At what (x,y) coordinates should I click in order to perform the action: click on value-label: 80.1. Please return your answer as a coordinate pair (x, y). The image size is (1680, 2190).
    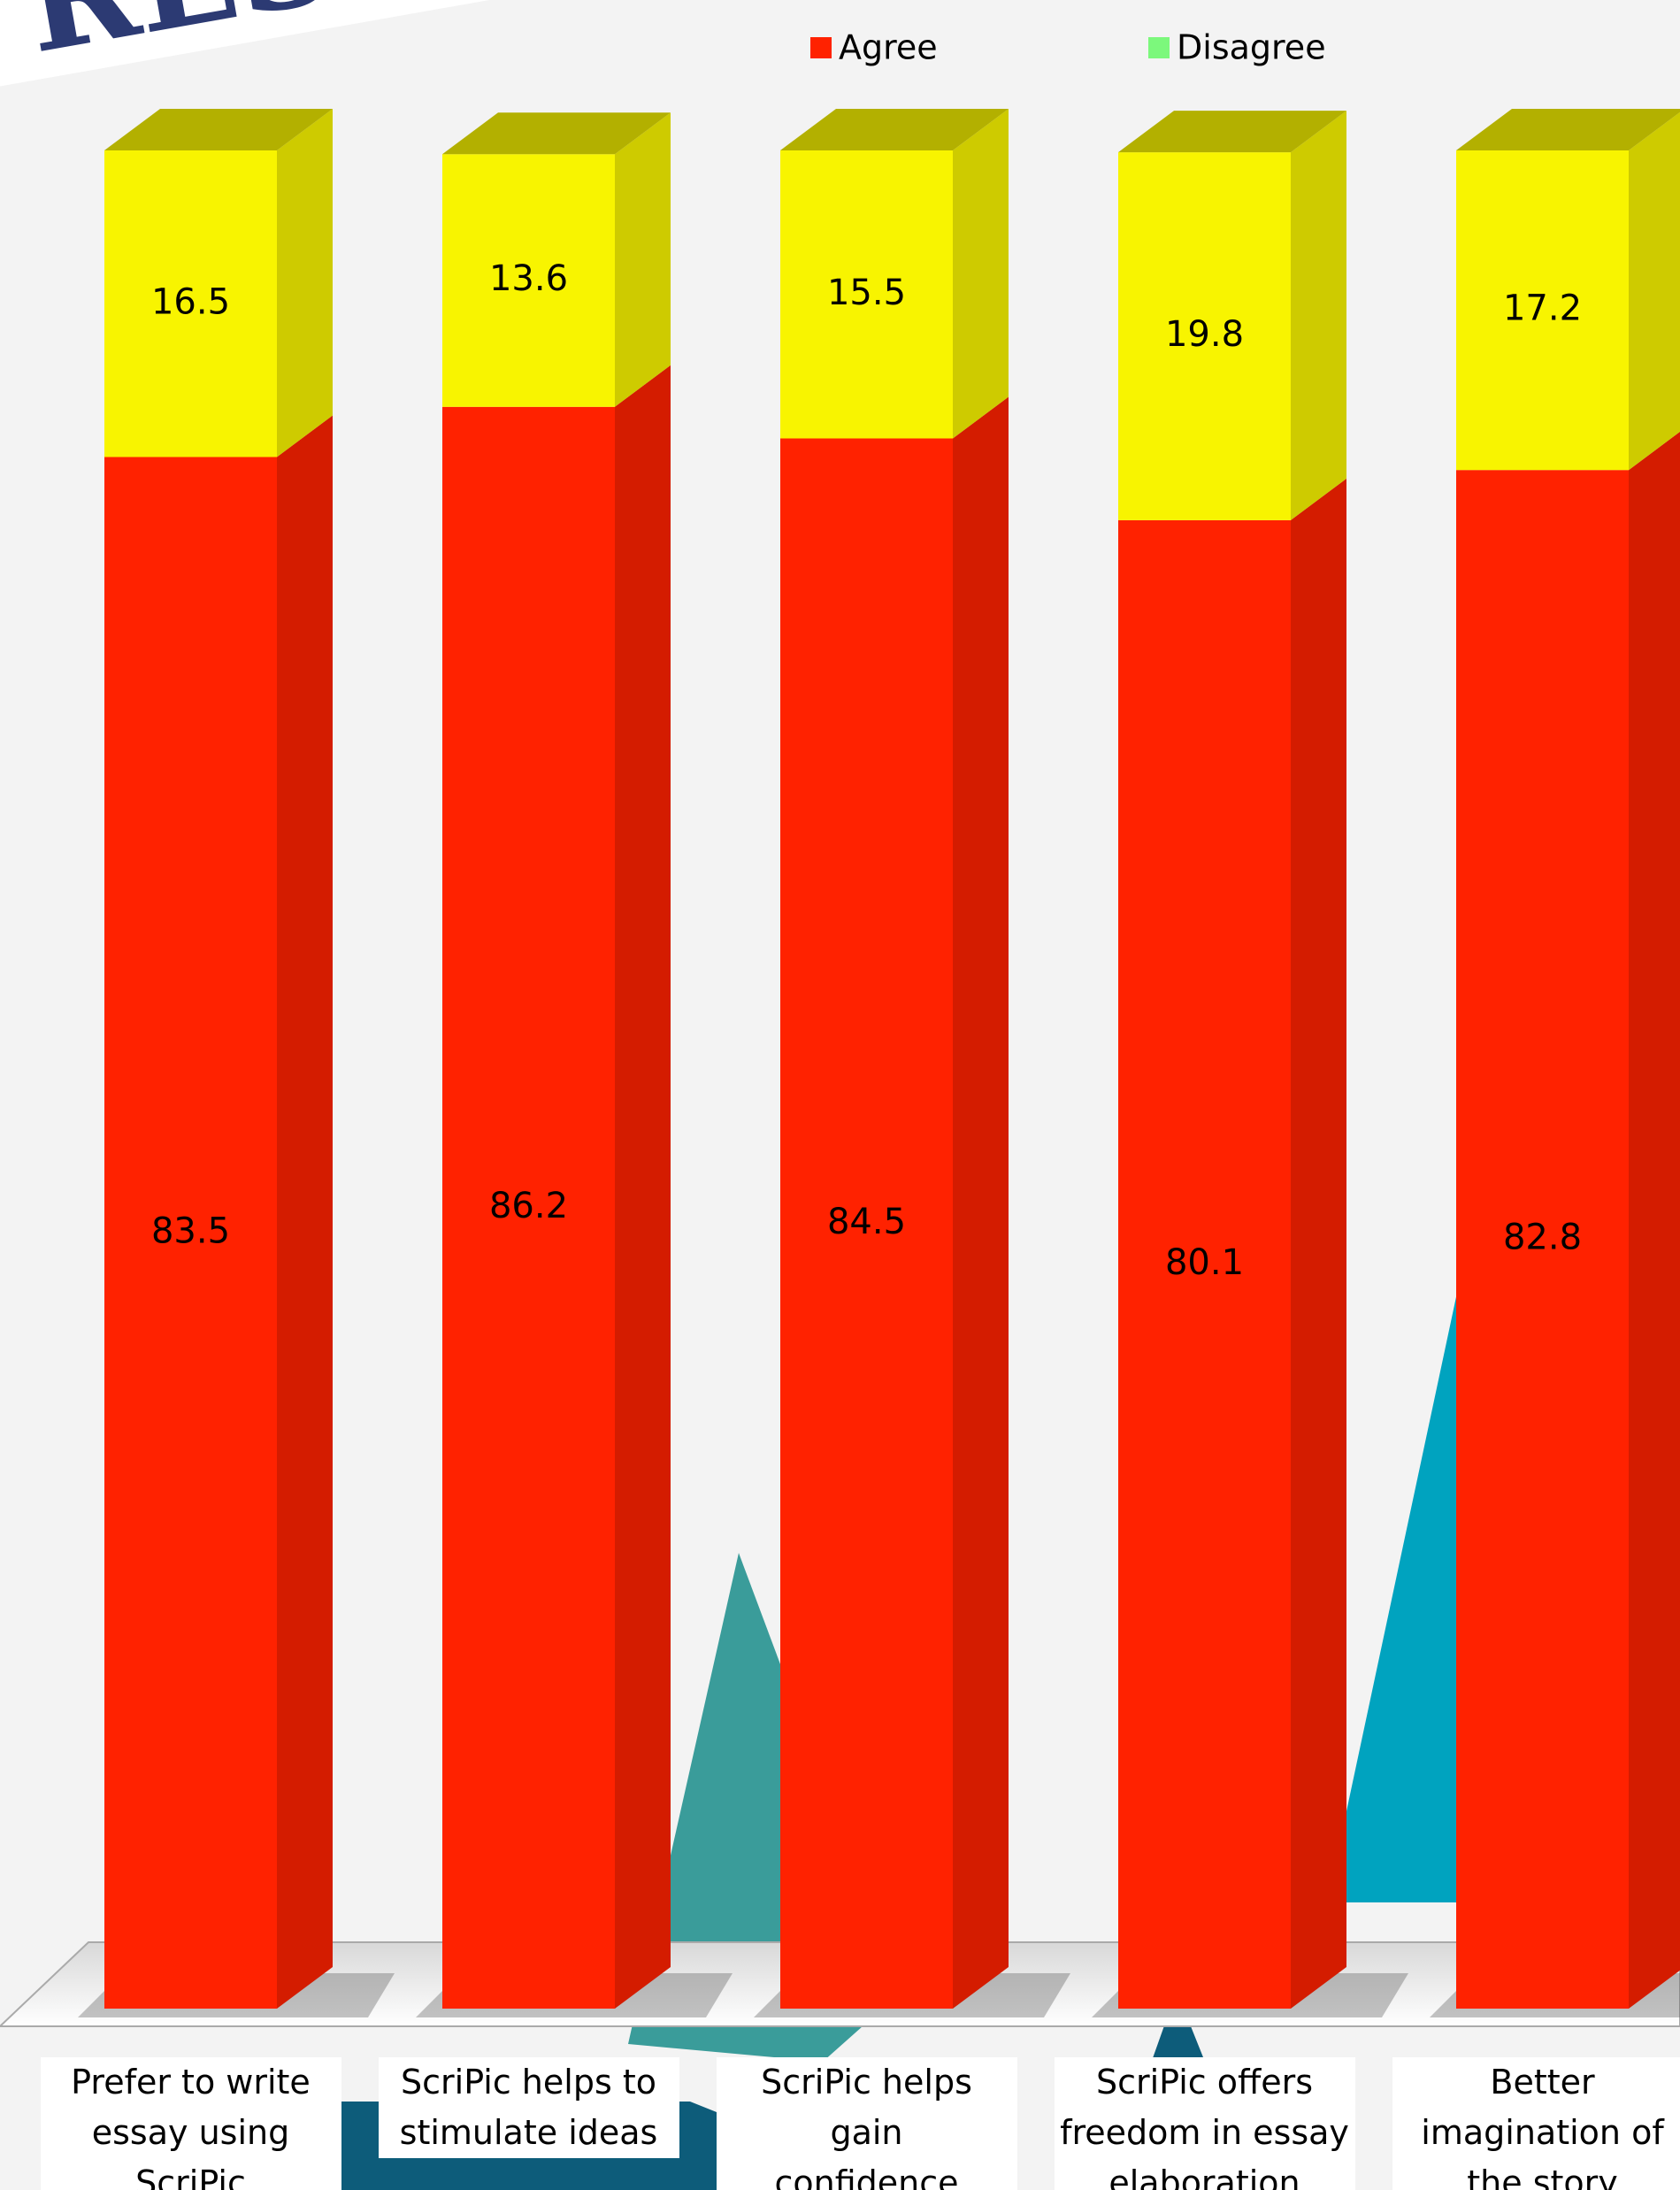
    Looking at the image, I should click on (1204, 1262).